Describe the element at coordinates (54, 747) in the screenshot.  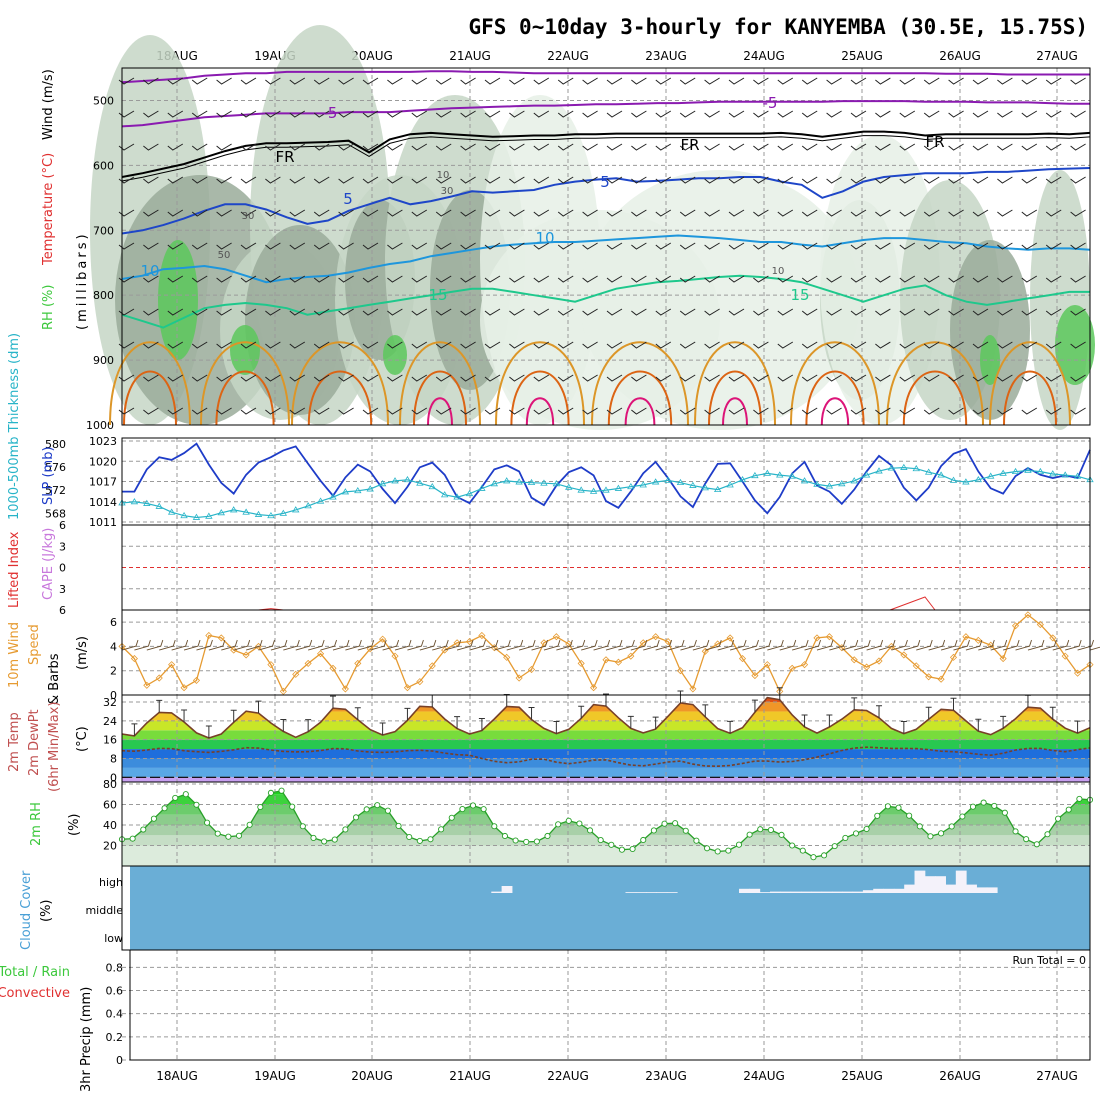
I see `temp-ylabel-3: (6hr Min/Max)` at that location.